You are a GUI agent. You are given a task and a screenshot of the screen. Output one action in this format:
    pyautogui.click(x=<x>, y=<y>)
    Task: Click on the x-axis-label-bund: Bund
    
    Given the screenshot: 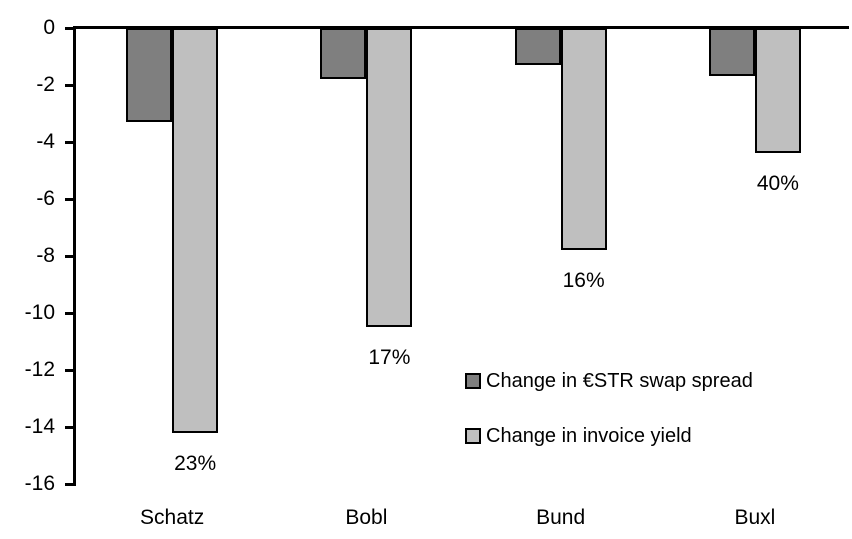 What is the action you would take?
    pyautogui.click(x=561, y=517)
    